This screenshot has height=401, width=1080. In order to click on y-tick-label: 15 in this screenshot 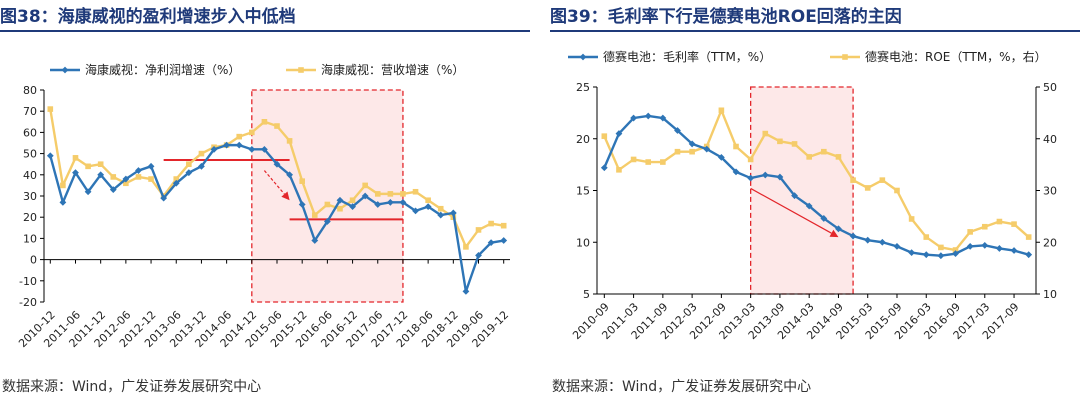, I will do `click(583, 191)`.